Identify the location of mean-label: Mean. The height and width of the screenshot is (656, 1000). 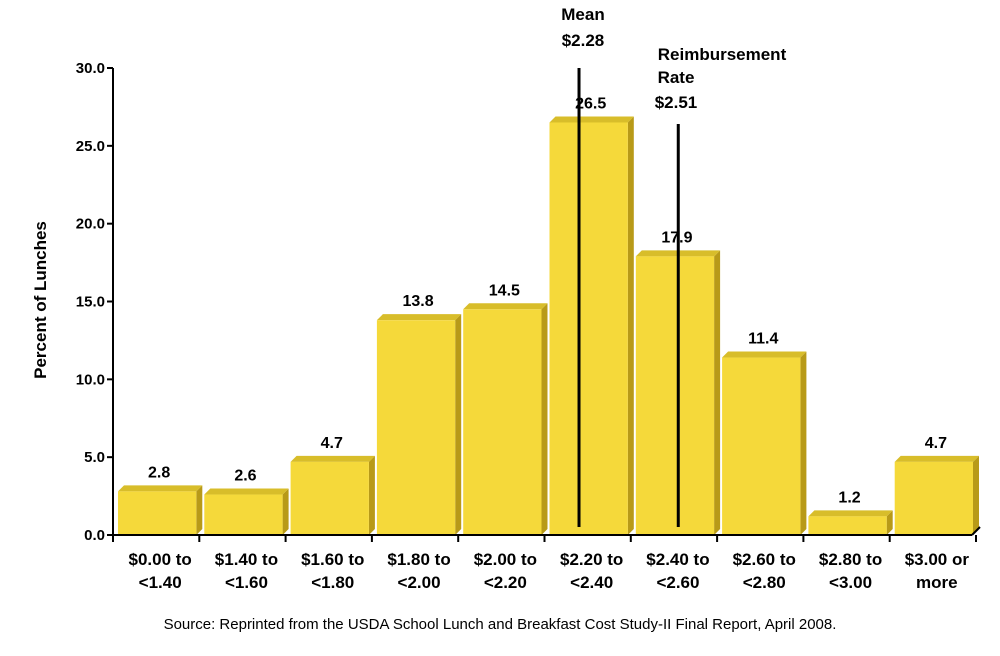
(582, 14).